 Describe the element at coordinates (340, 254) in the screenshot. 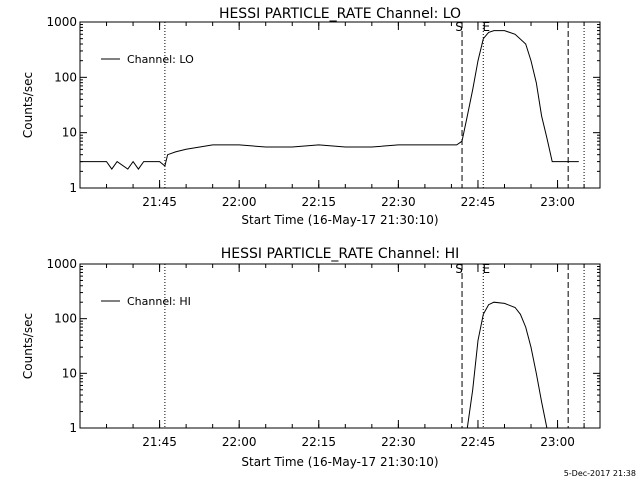

I see `chart-title: HESSI PARTICLE_RATE Channel: HI` at that location.